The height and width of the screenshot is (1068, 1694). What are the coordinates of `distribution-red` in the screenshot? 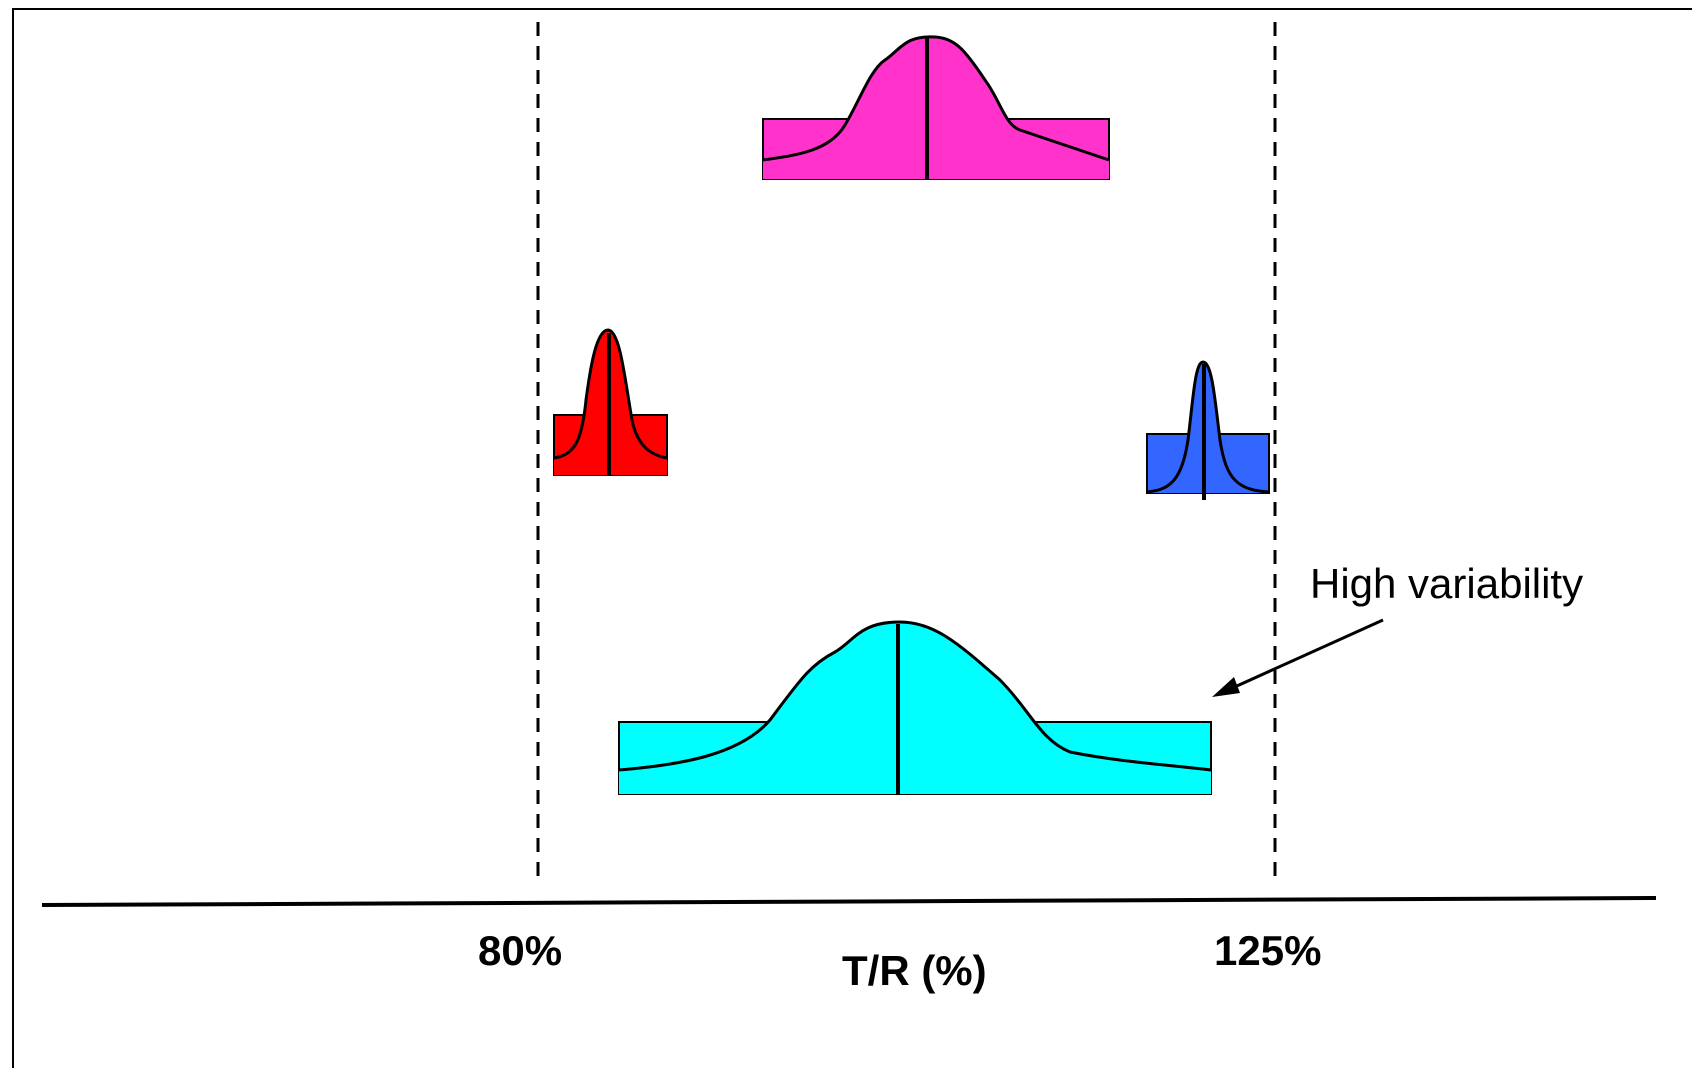 It's located at (610, 402).